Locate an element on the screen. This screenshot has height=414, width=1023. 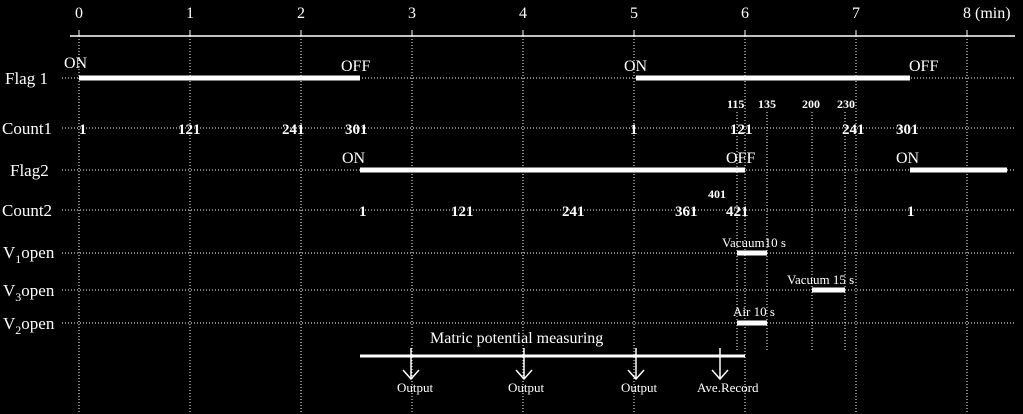
tick-label: 7 is located at coordinates (856, 13).